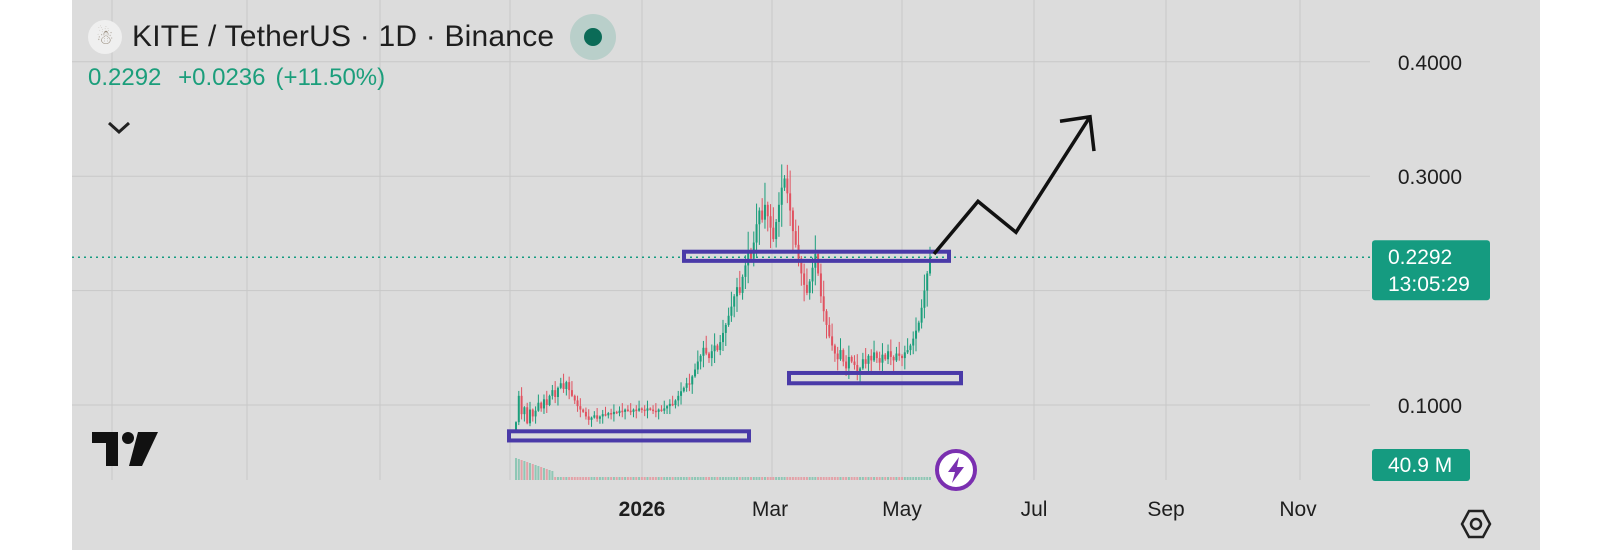  Describe the element at coordinates (125, 77) in the screenshot. I see `last-price: 0.2292` at that location.